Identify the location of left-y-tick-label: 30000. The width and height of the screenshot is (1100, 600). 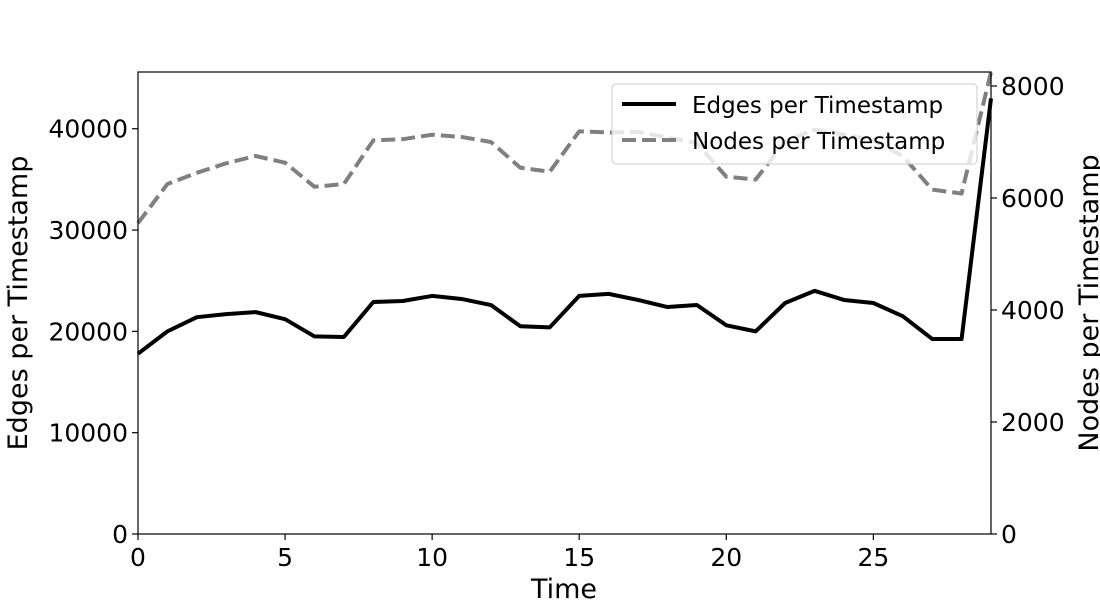
(88, 230).